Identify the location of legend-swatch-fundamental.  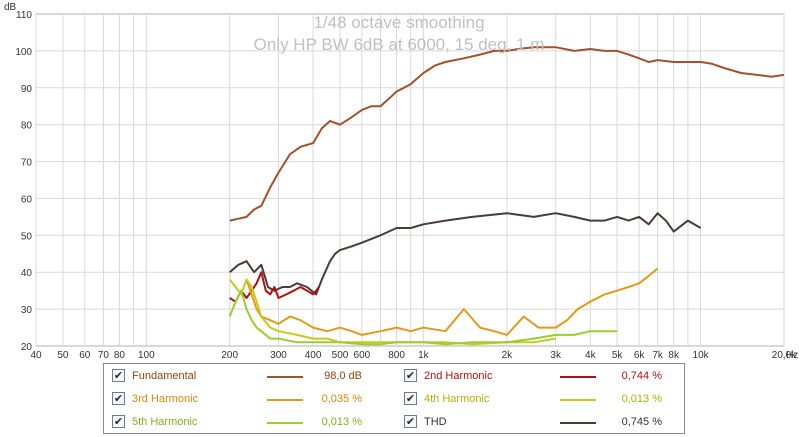
(285, 377).